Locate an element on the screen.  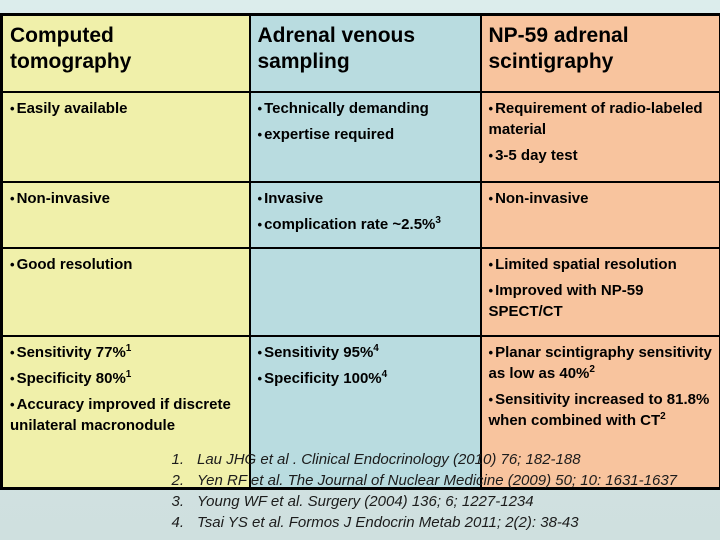
cell-np59-invasiveness: • Non-invasive is located at coordinates (599, 215).